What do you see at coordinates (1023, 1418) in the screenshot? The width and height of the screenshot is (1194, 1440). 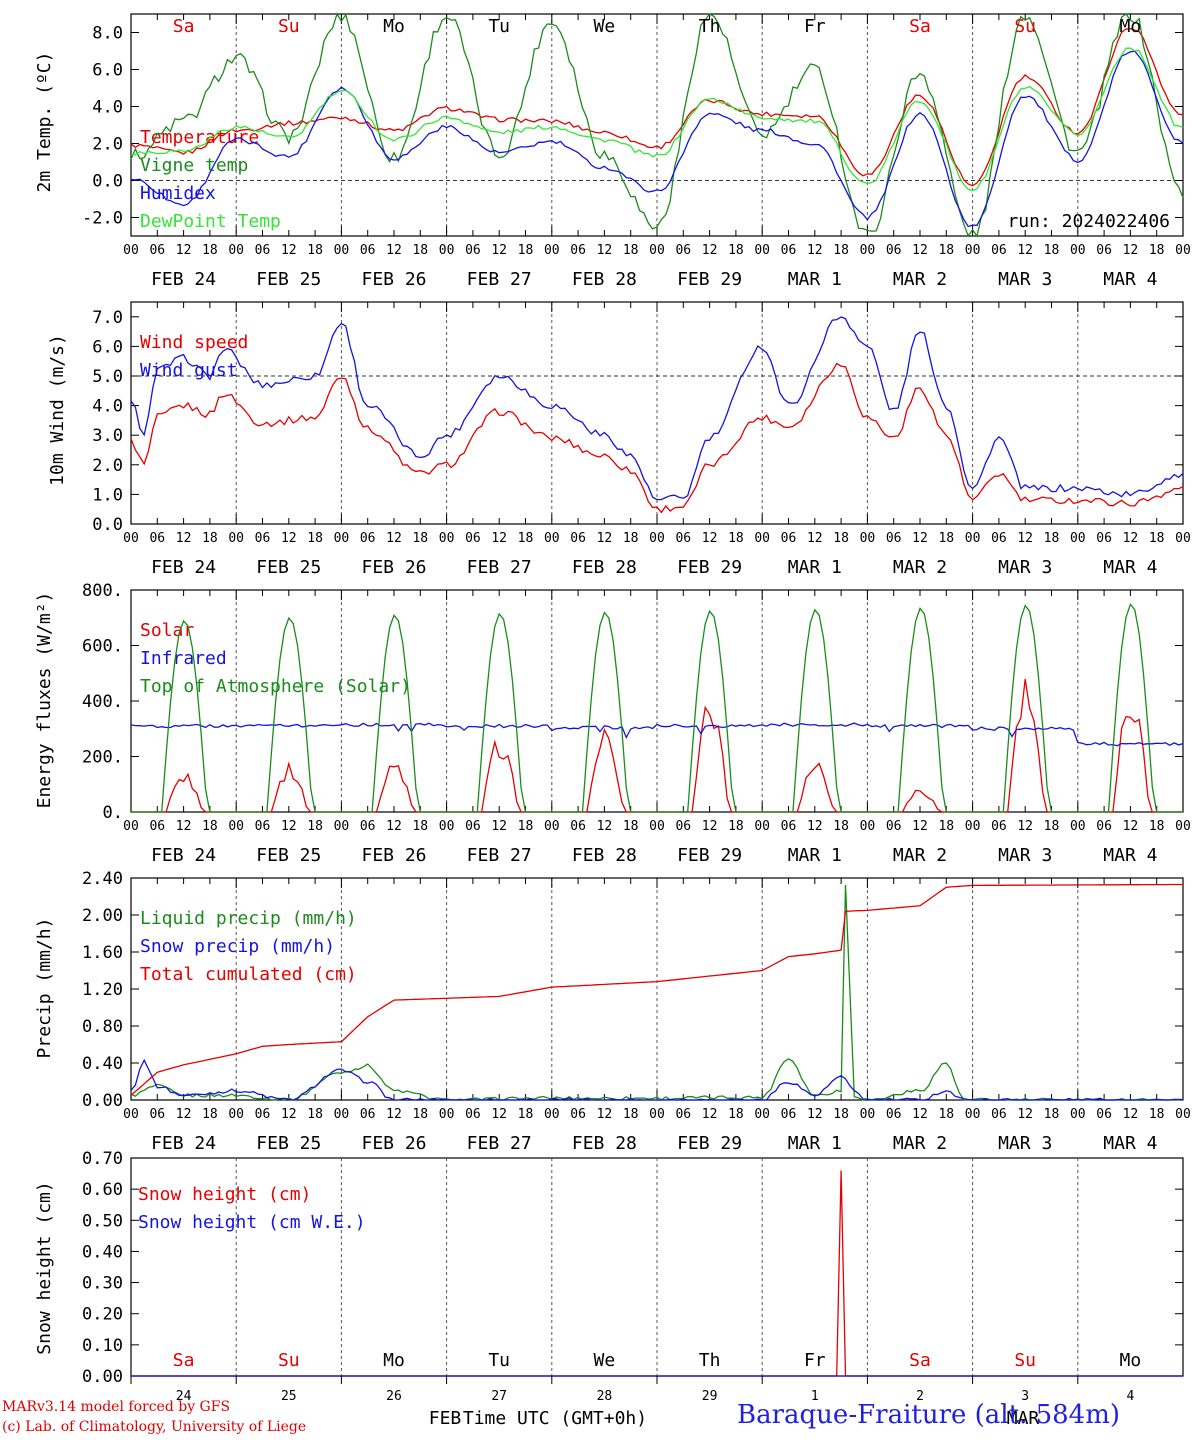 I see `x-month-label: MAR` at bounding box center [1023, 1418].